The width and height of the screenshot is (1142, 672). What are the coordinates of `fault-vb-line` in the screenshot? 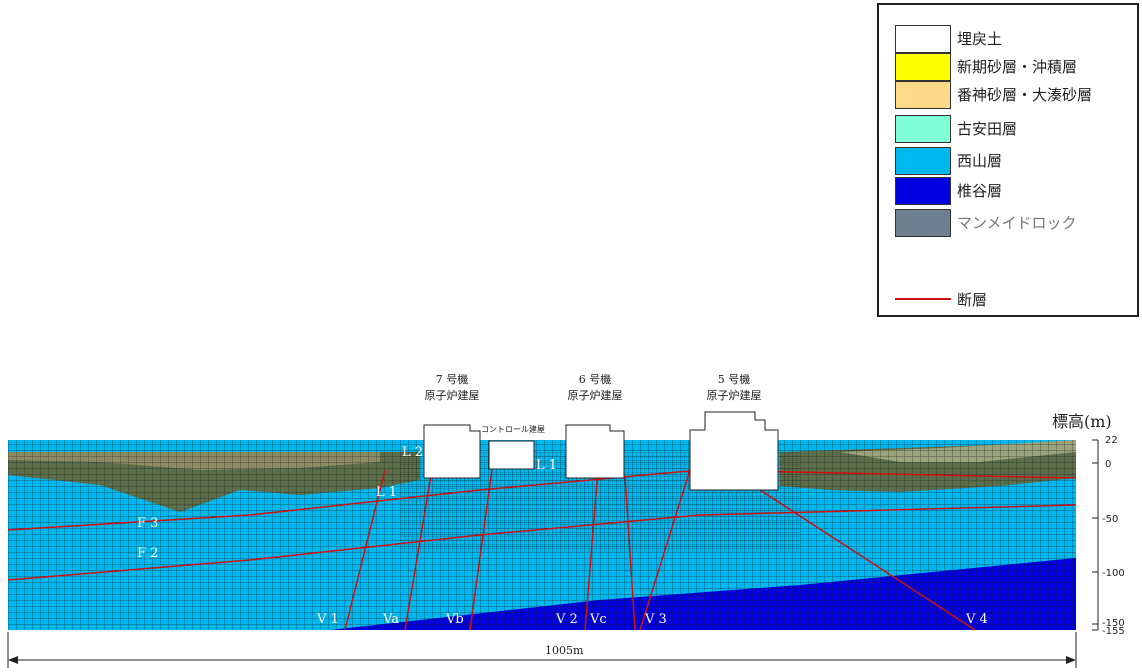 It's located at (481, 550).